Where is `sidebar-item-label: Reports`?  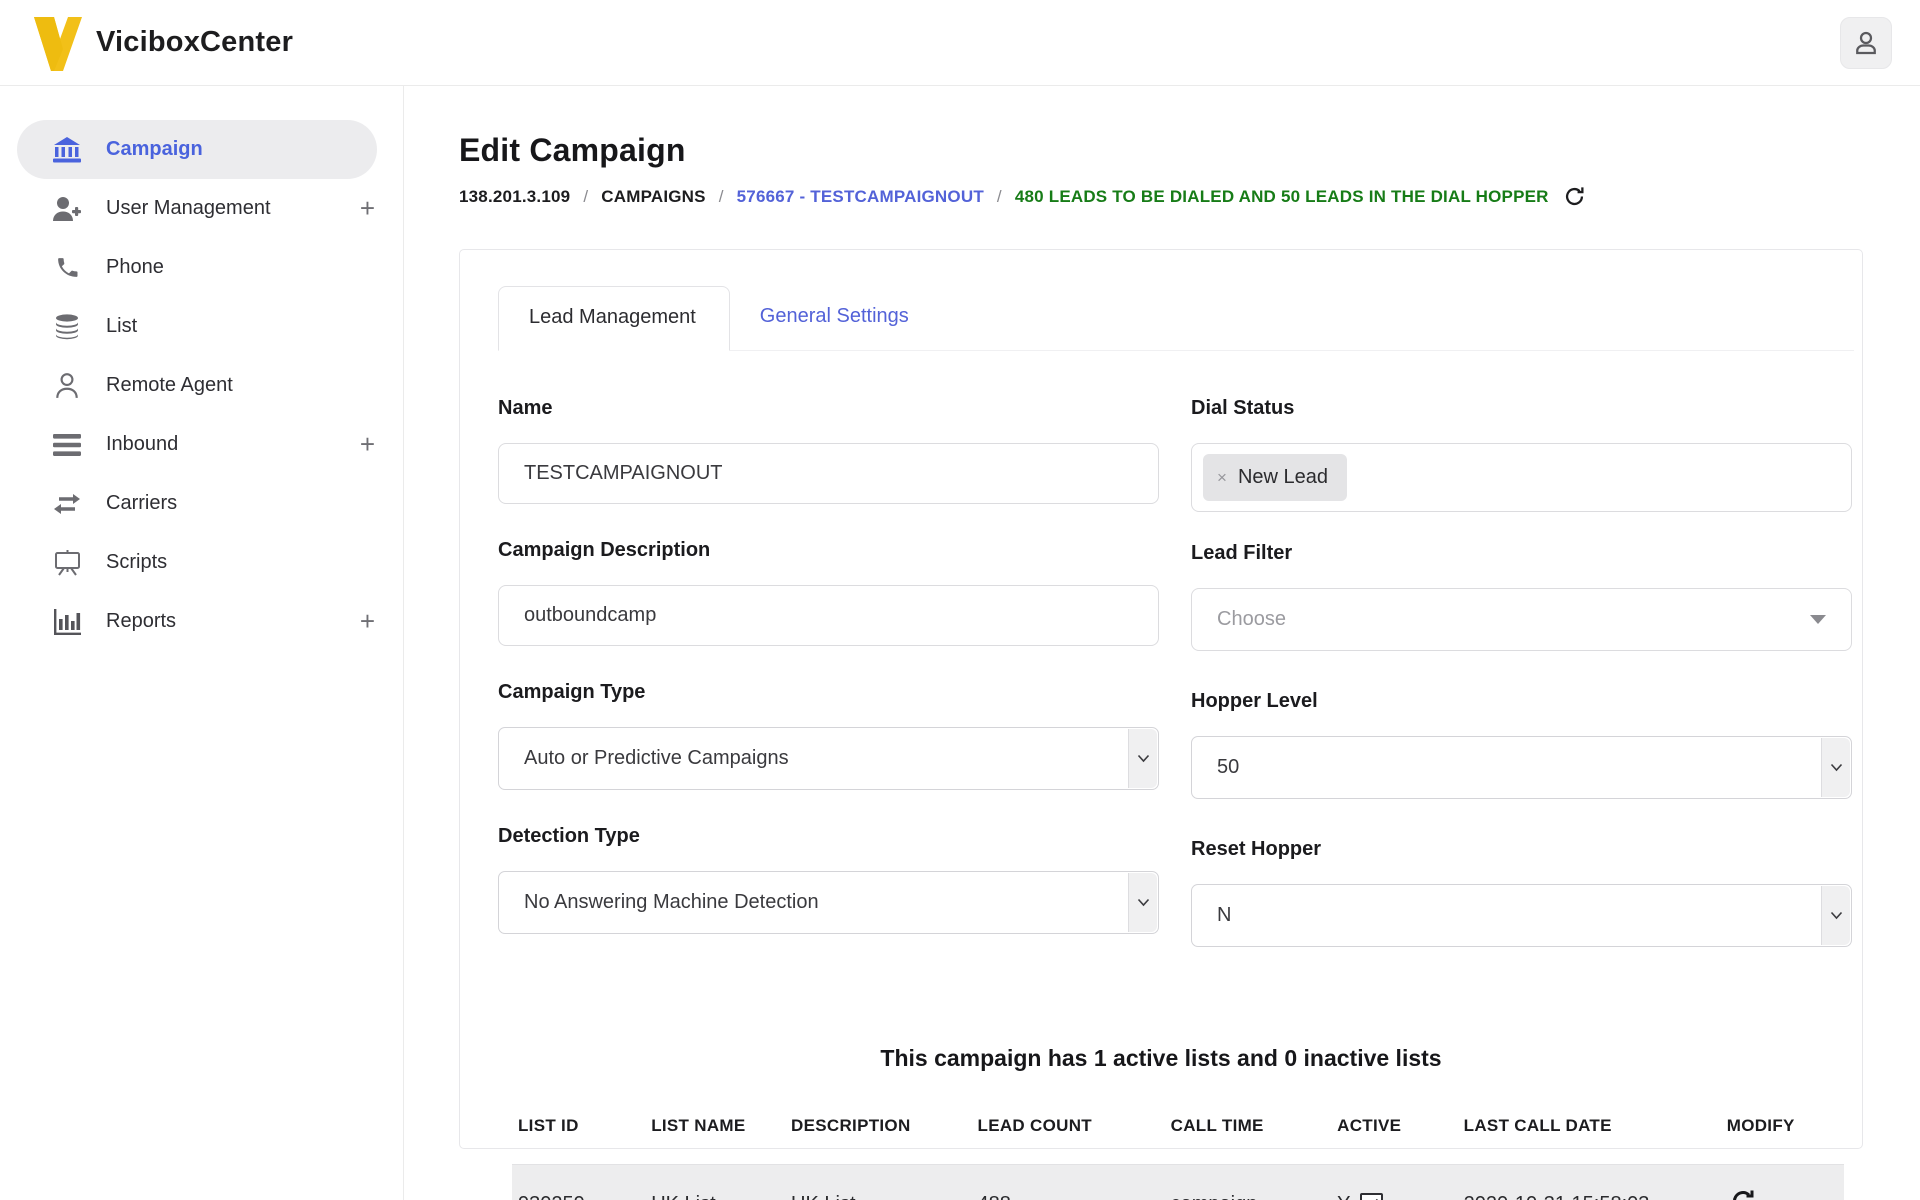 sidebar-item-label: Reports is located at coordinates (141, 621).